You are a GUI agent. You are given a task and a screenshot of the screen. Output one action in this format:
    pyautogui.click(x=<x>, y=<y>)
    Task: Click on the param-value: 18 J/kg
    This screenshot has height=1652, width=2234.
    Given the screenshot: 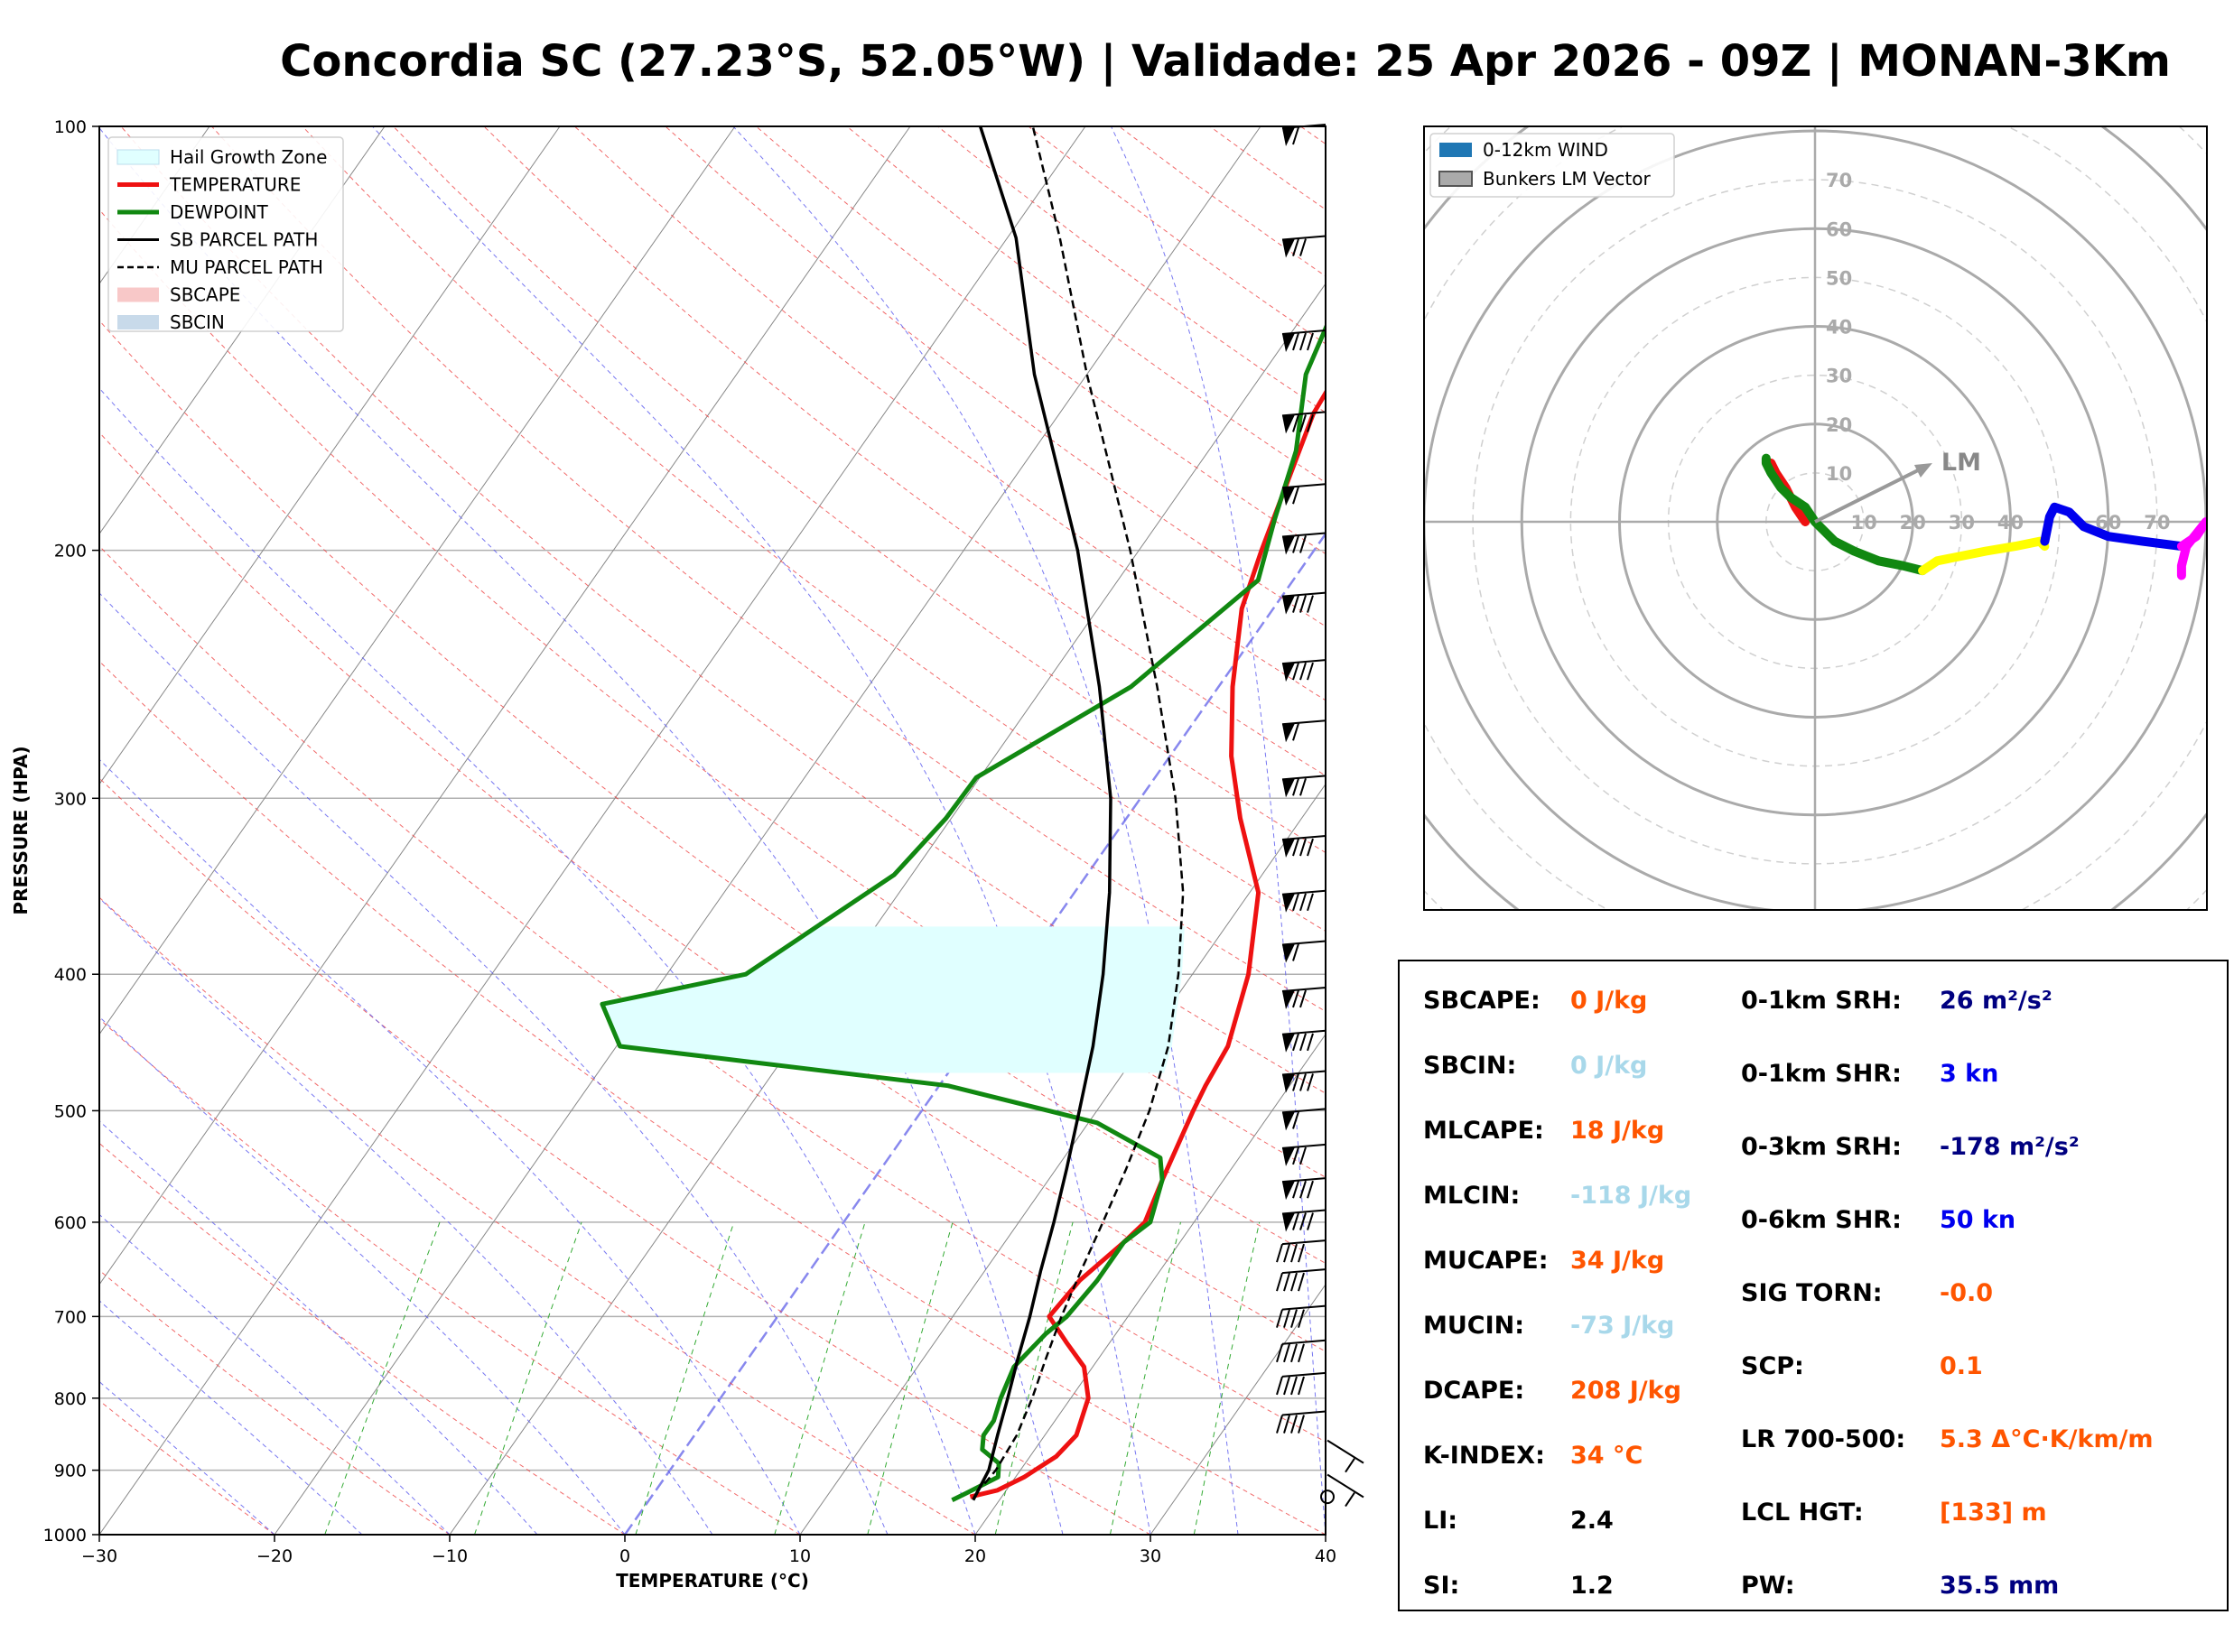 What is the action you would take?
    pyautogui.click(x=1618, y=1131)
    